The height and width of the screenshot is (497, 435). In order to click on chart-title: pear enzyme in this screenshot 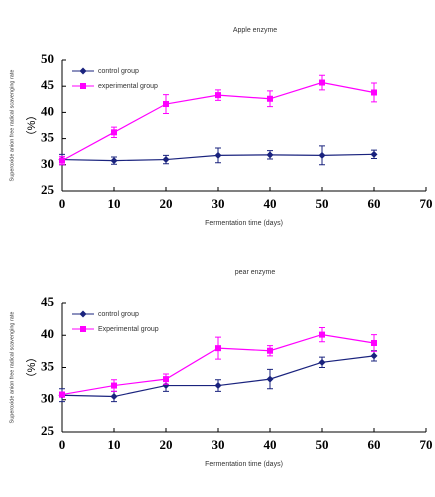, I will do `click(255, 272)`.